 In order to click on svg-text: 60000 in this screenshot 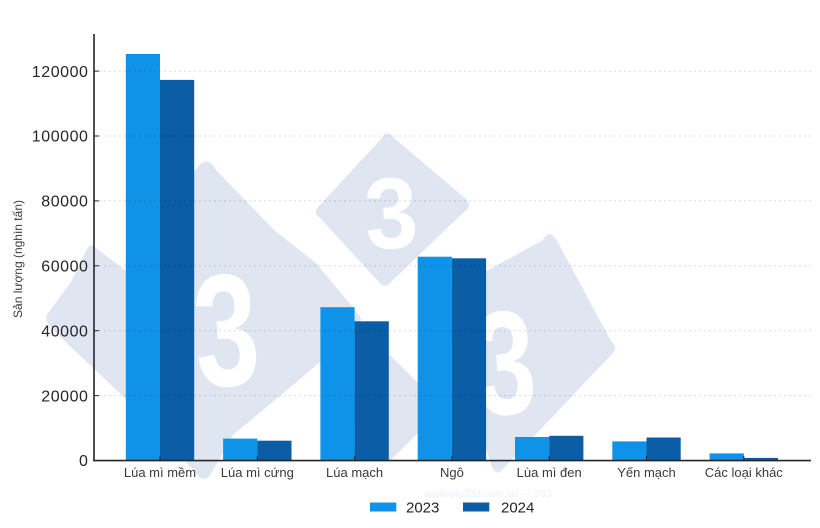, I will do `click(64, 267)`.